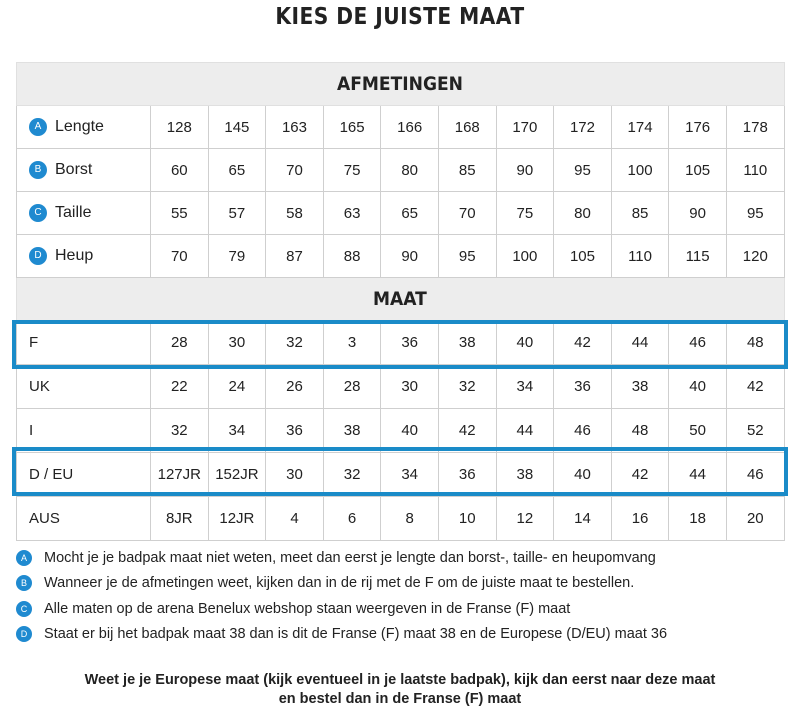 Image resolution: width=800 pixels, height=715 pixels. What do you see at coordinates (582, 256) in the screenshot?
I see `cell: 105` at bounding box center [582, 256].